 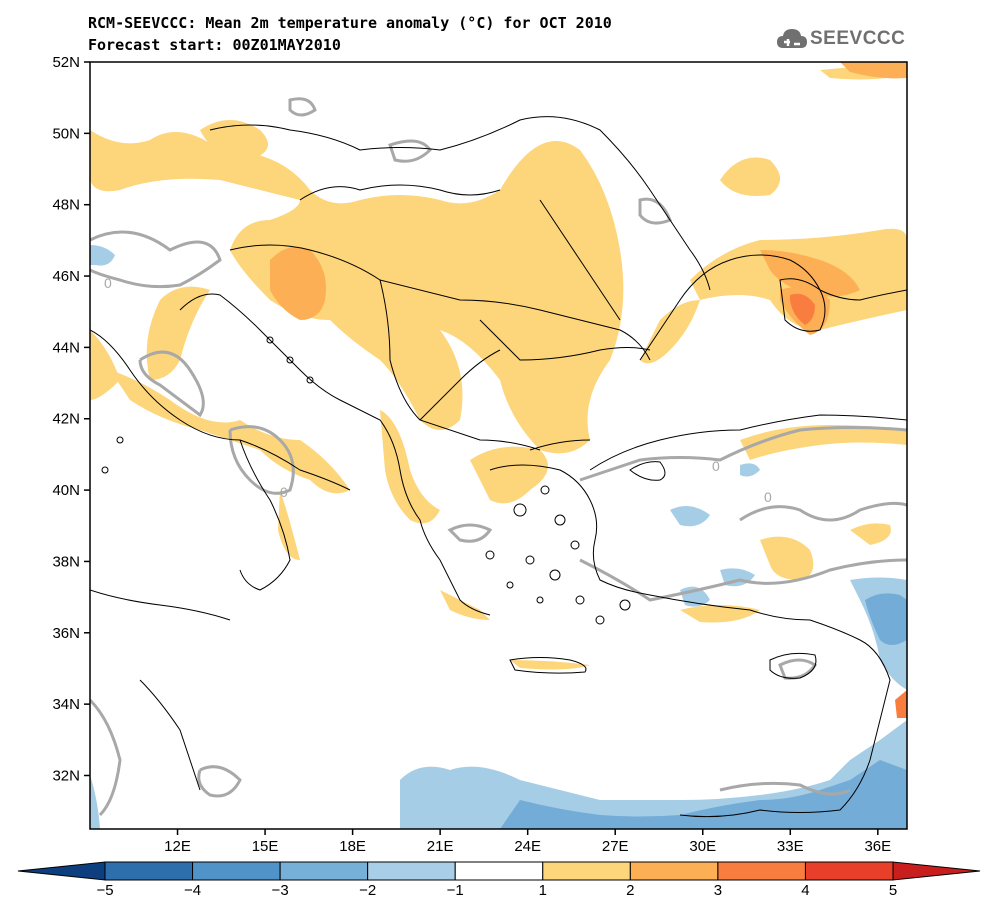 I want to click on cool-anomaly-fill-strong, so click(x=703, y=711).